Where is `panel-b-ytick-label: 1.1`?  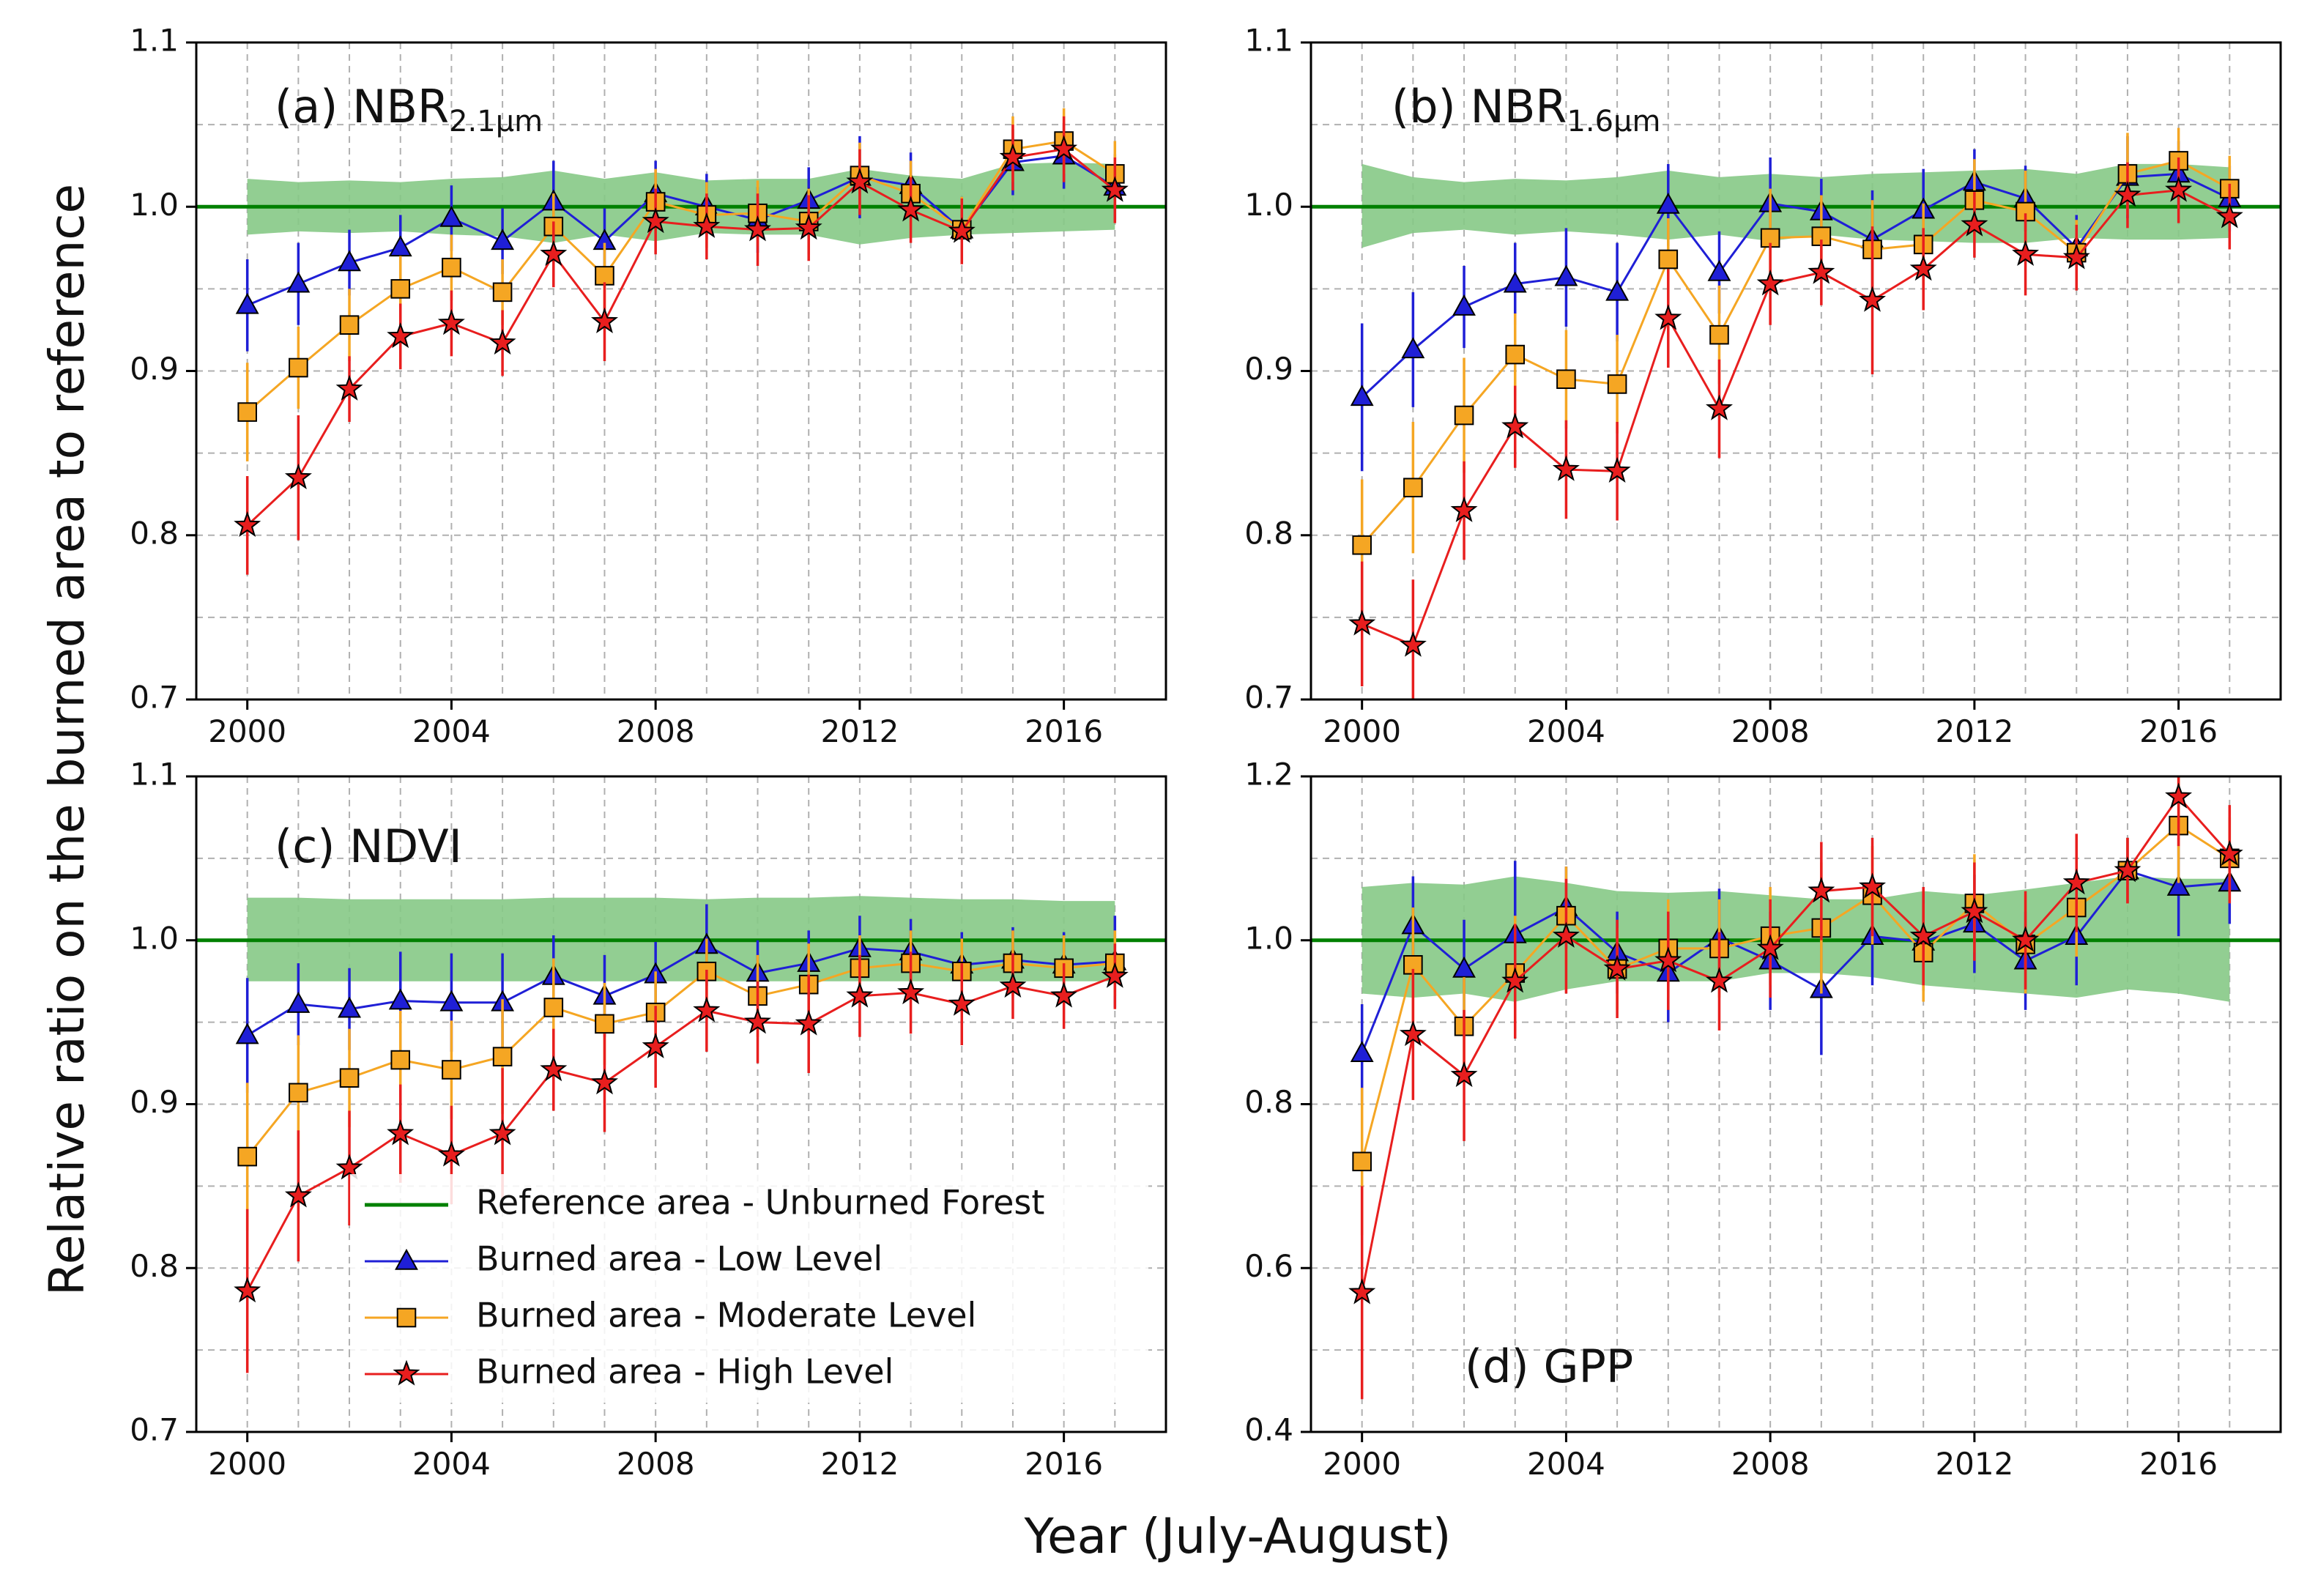
panel-b-ytick-label: 1.1 is located at coordinates (1268, 41).